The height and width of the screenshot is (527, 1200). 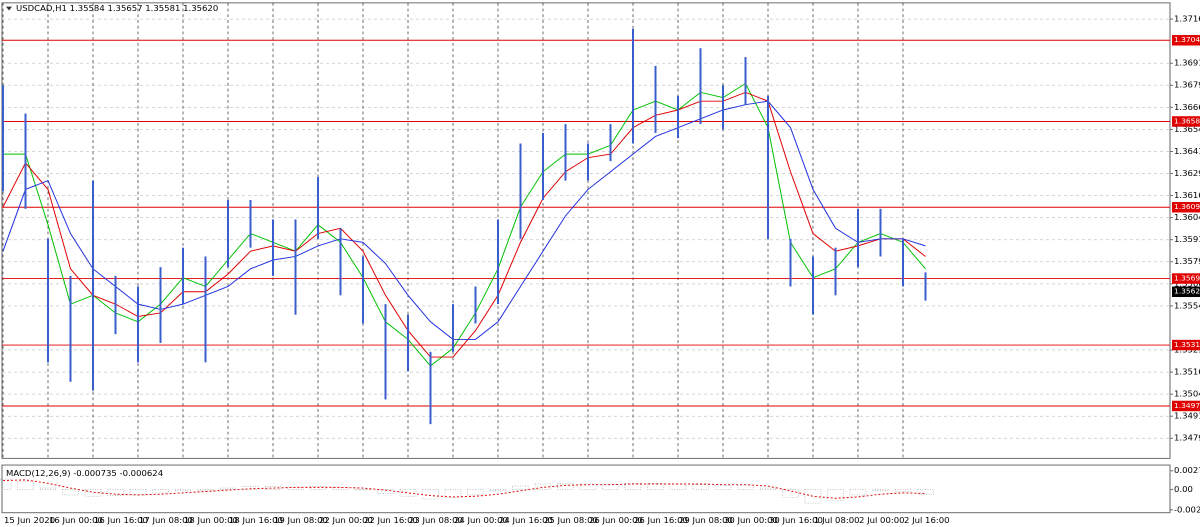 I want to click on x-tick-label: 26 Jun 16:00, so click(x=661, y=520).